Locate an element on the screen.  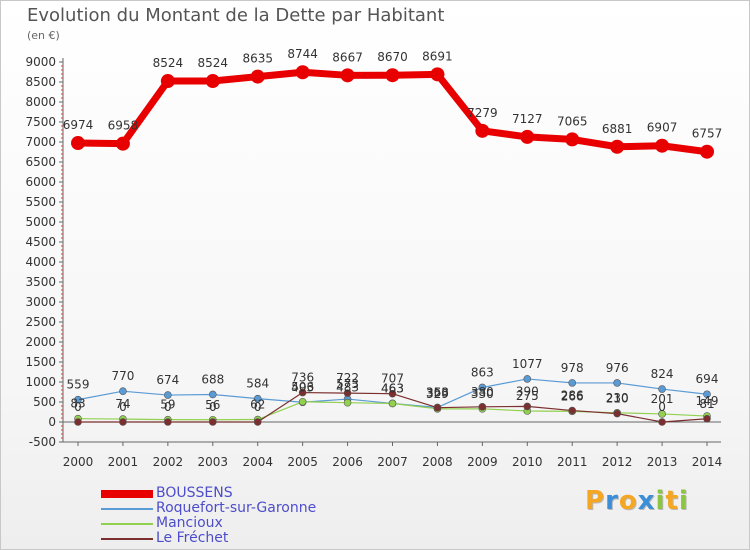
x-tick-label: 2013 is located at coordinates (662, 462).